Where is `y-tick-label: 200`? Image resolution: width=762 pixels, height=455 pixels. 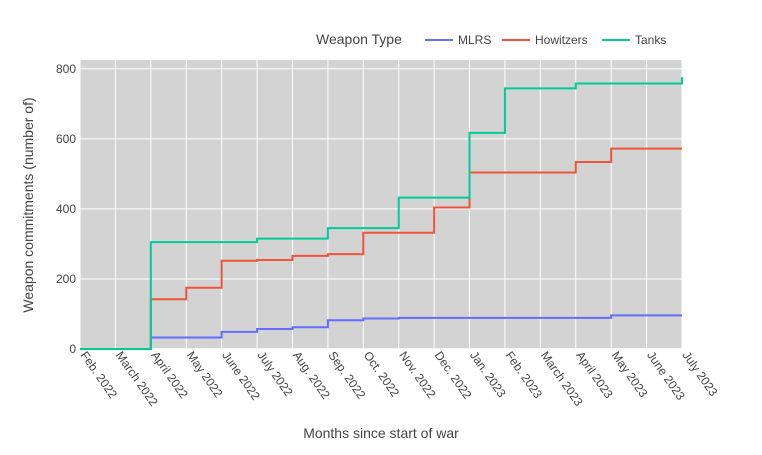 y-tick-label: 200 is located at coordinates (66, 279).